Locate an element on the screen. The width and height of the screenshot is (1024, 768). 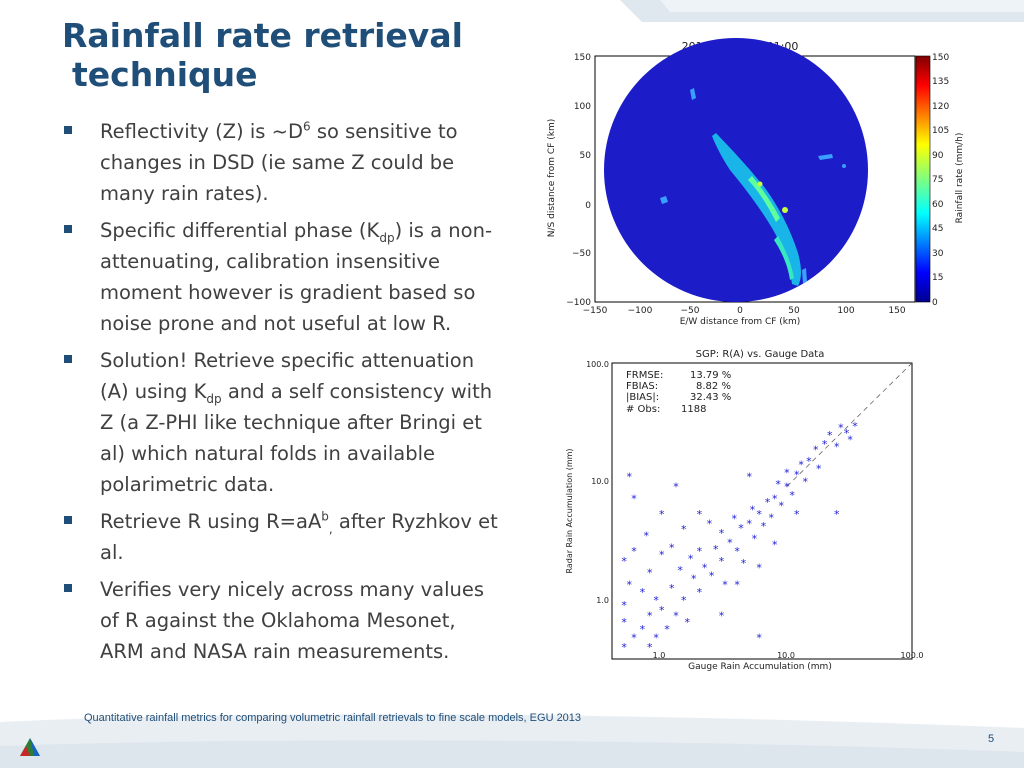
y-axis-label: Radar Rain Accumulation (mm) is located at coordinates (569, 510).